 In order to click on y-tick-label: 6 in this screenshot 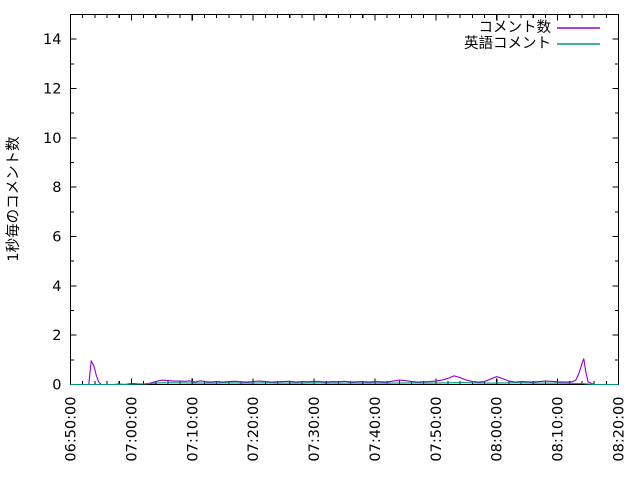, I will do `click(56, 238)`.